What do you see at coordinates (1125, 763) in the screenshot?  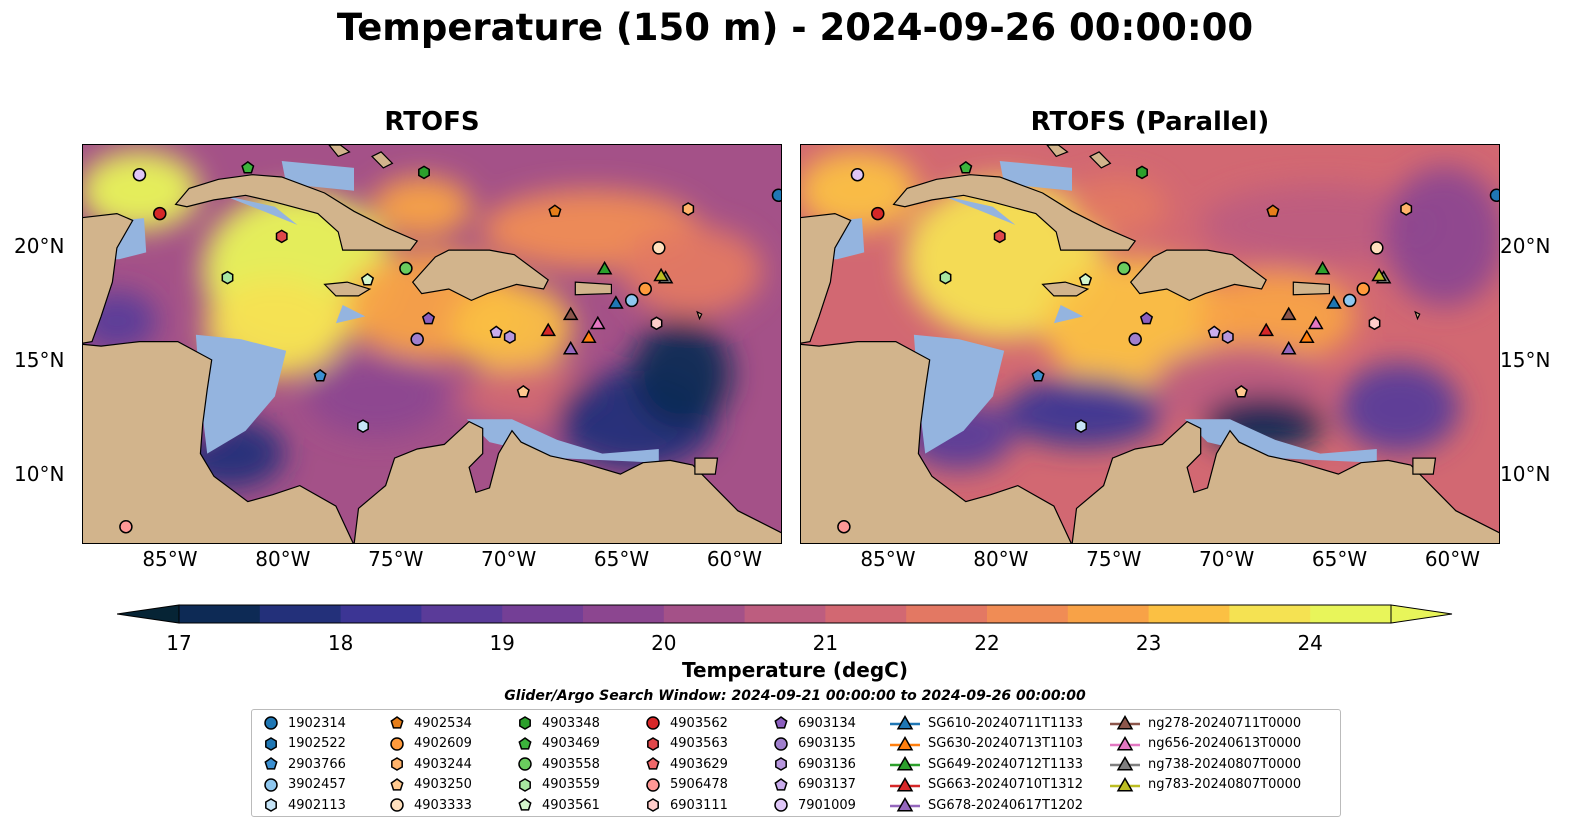 I see `legend-marker-ng738-20240807T0000` at bounding box center [1125, 763].